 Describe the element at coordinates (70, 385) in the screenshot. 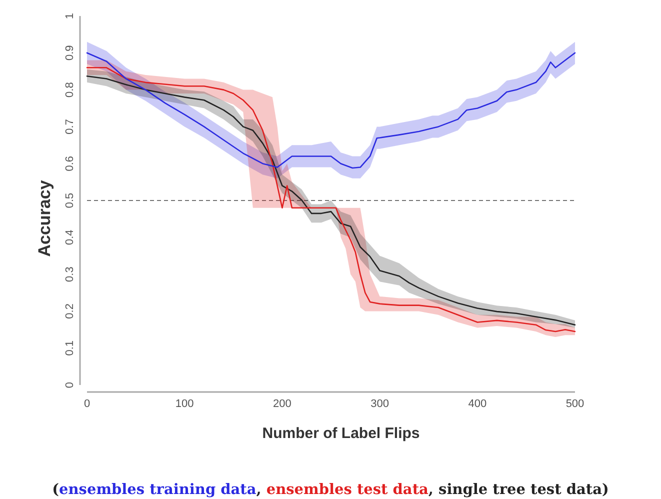

I see `y-tick-label: 0` at that location.